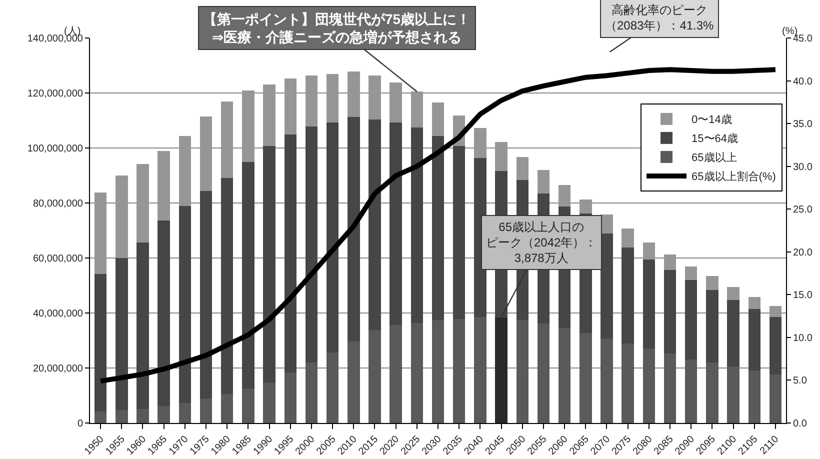 The width and height of the screenshot is (820, 459). I want to click on y-tick-label: 120,000,000, so click(55, 94).